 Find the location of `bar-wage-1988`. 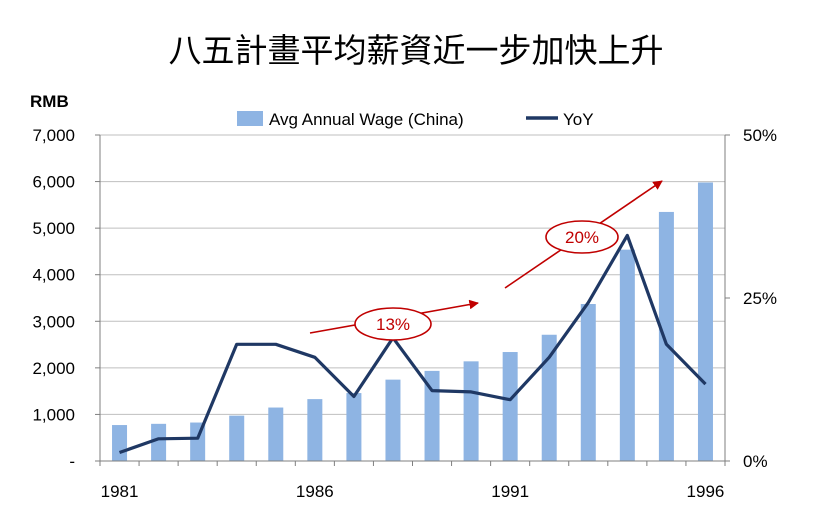

bar-wage-1988 is located at coordinates (393, 420).